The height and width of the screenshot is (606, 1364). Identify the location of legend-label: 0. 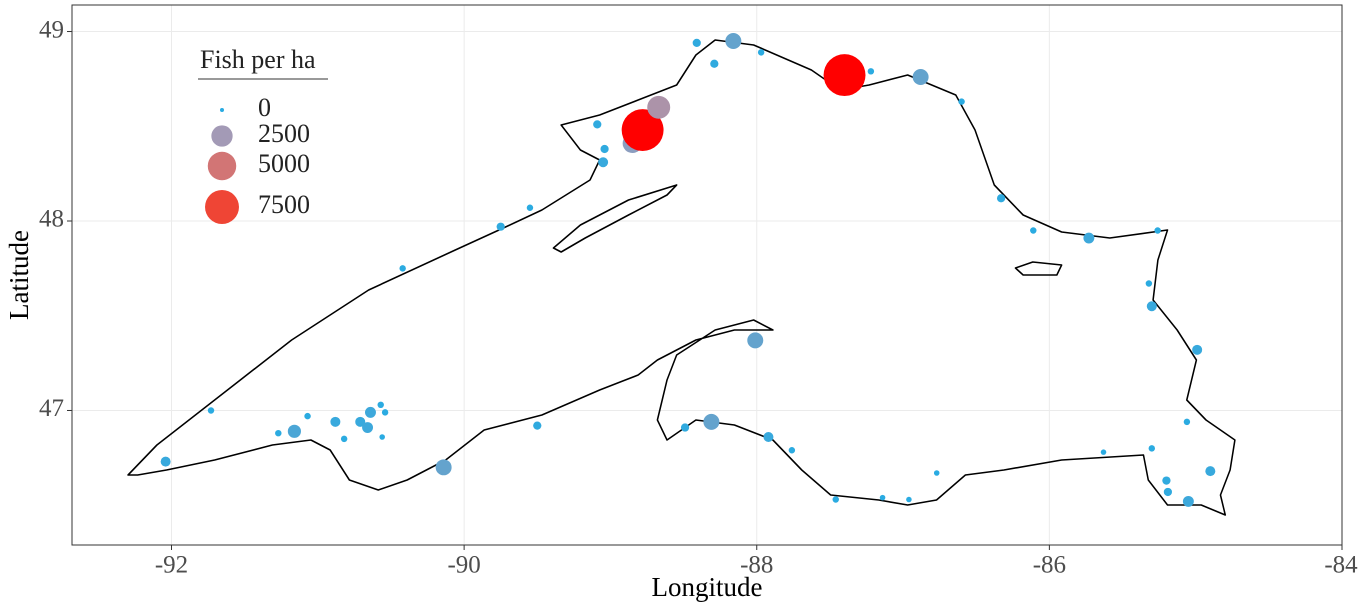
(264, 107).